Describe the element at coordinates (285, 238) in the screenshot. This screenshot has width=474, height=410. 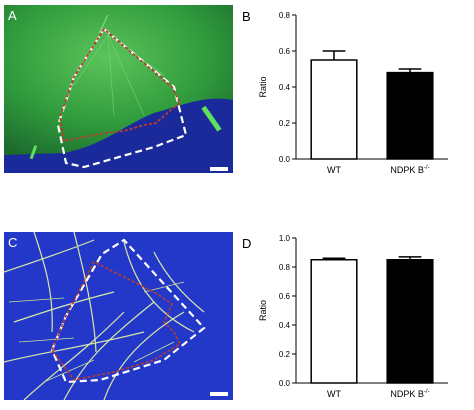
I see `y-tick-label: 1.0` at that location.